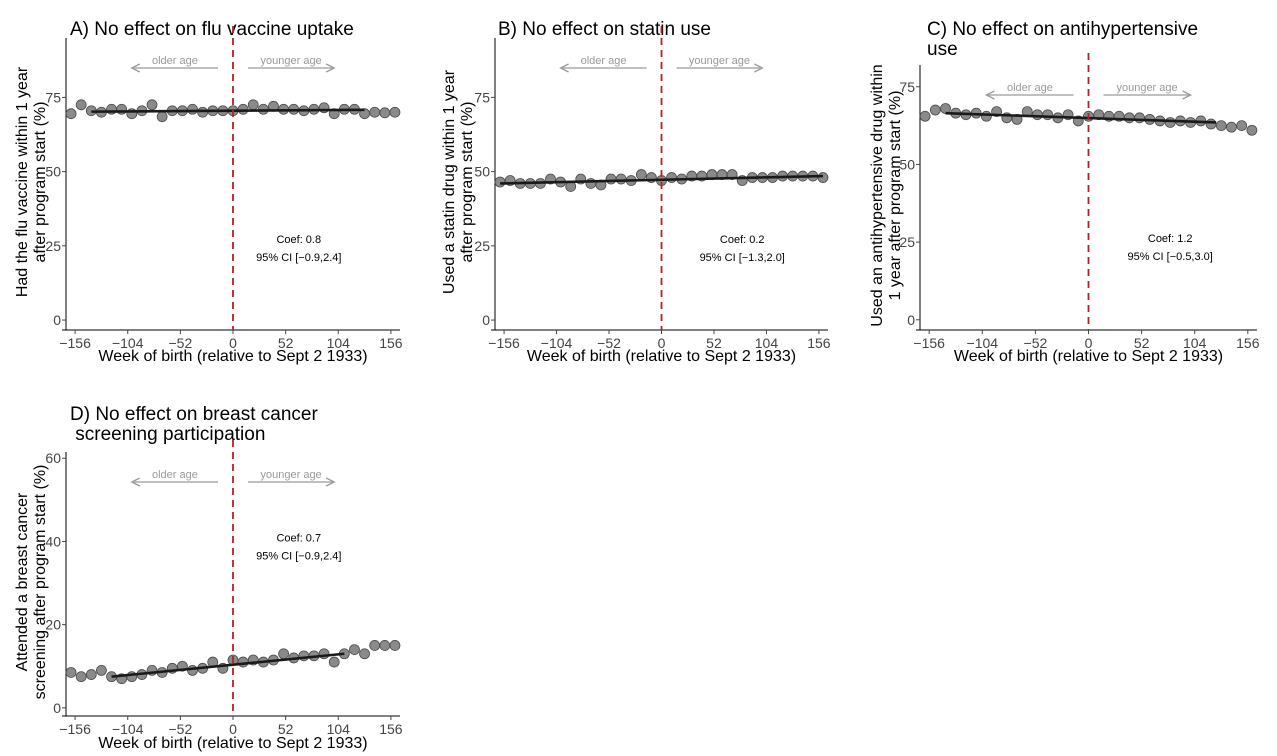 The height and width of the screenshot is (756, 1277). Describe the element at coordinates (482, 246) in the screenshot. I see `y-tick-label: 25` at that location.